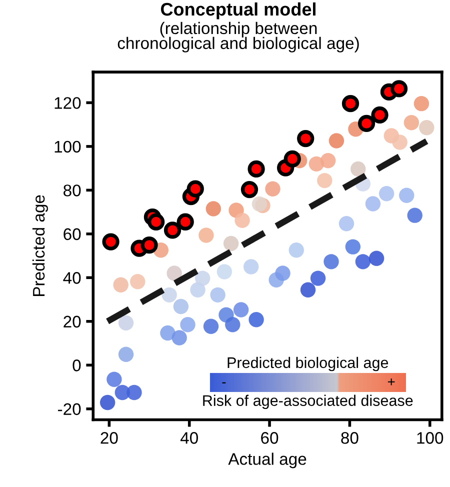 The height and width of the screenshot is (487, 450). I want to click on y-tick-label: -20, so click(69, 409).